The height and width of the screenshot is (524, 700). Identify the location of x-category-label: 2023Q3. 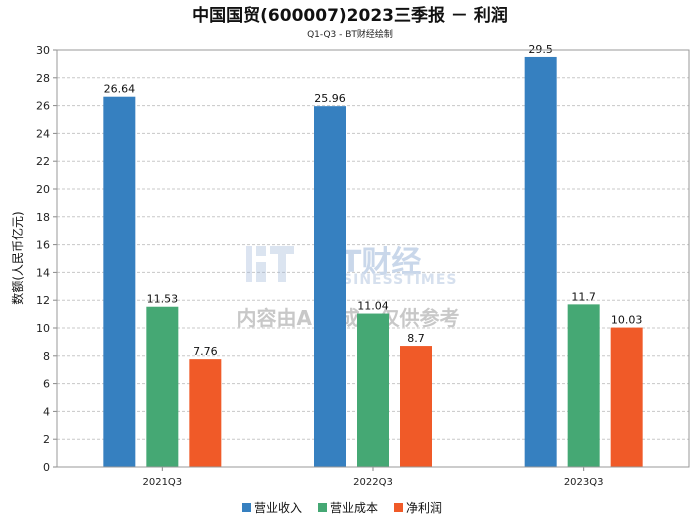
(584, 482).